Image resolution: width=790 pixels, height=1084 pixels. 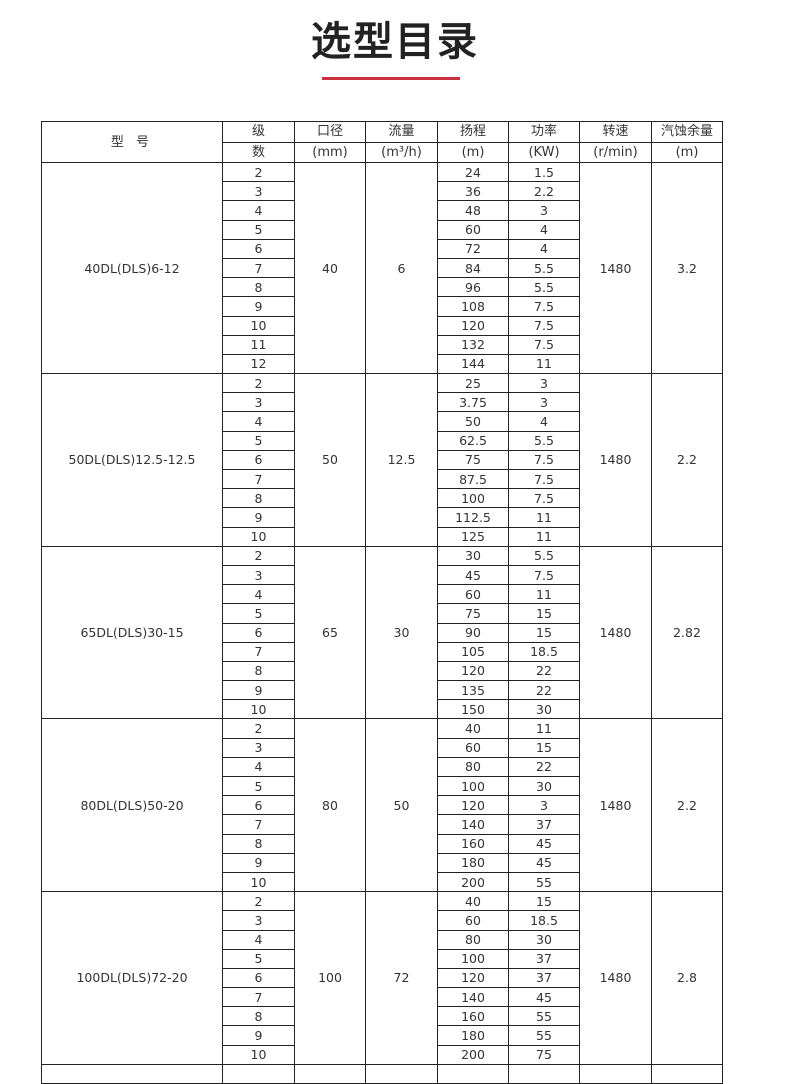 I want to click on table-row: 8 100 7.5, so click(x=382, y=498).